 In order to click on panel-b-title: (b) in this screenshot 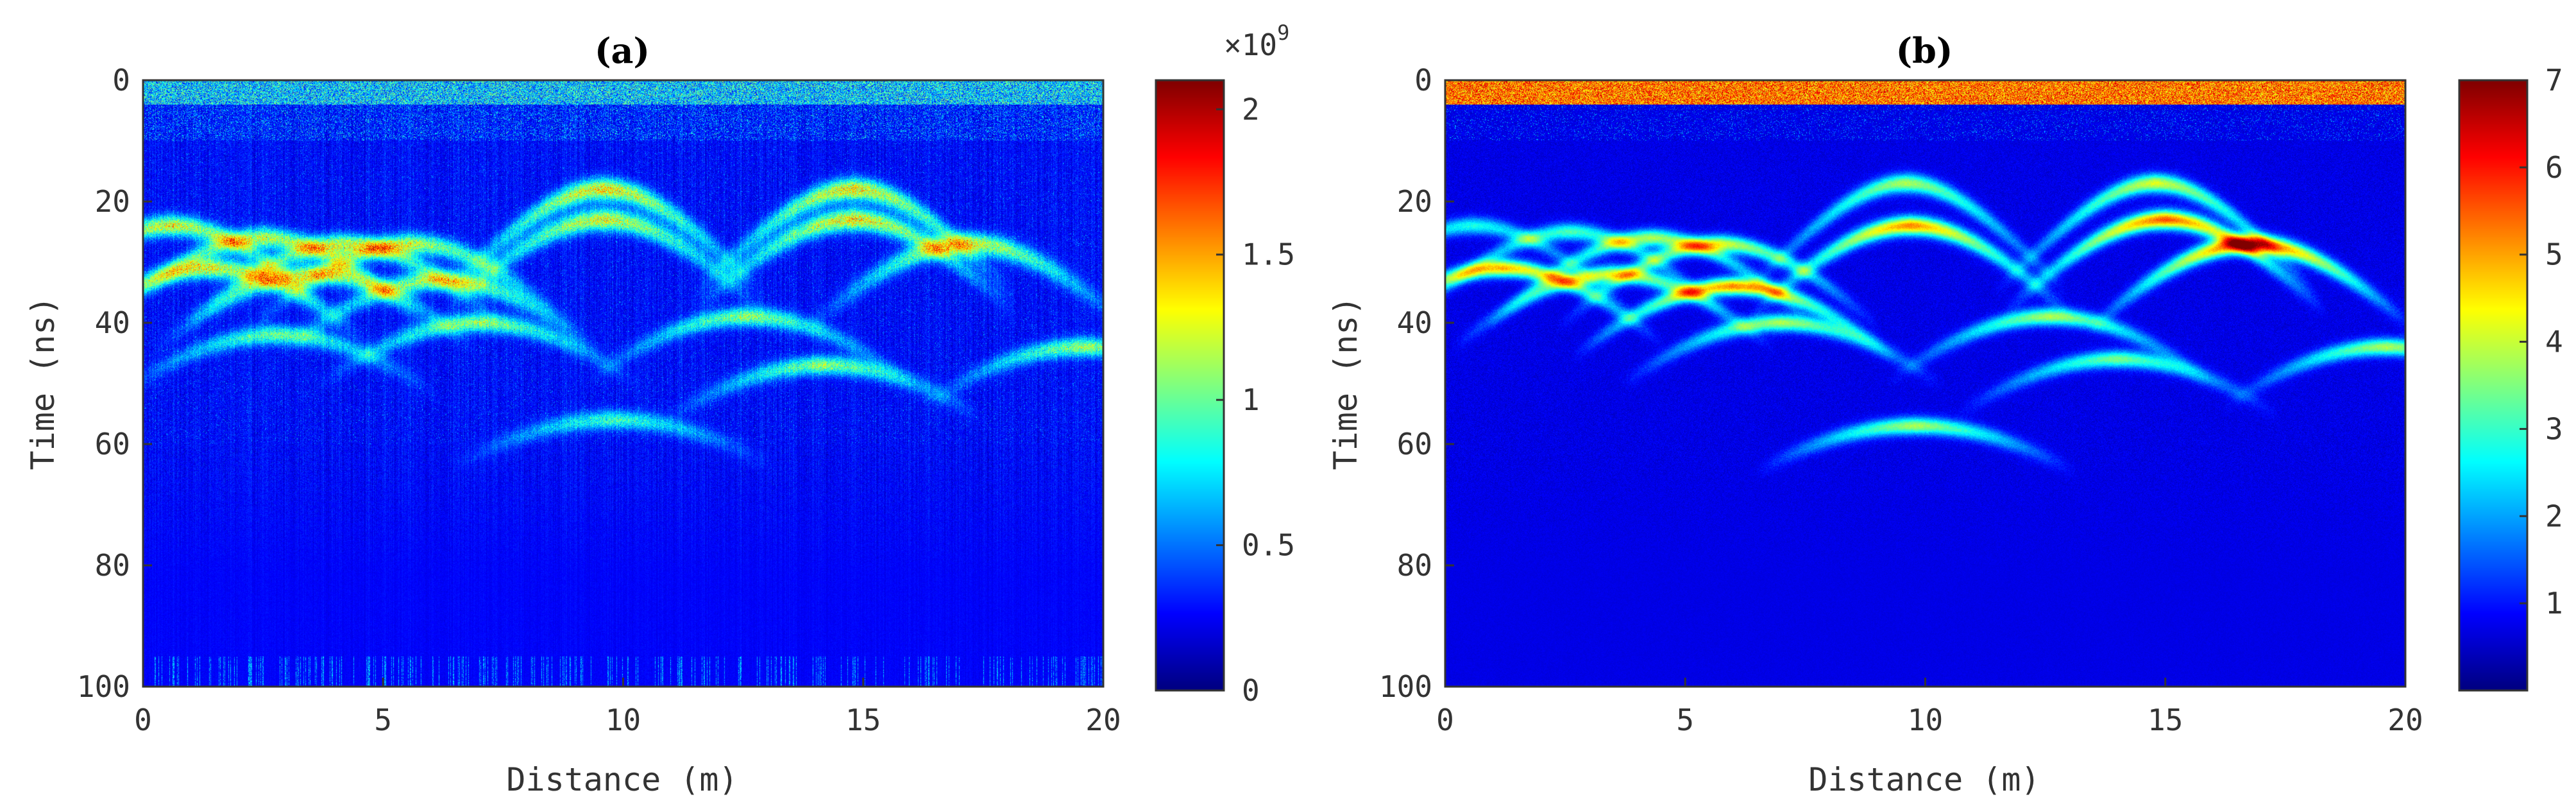, I will do `click(1924, 50)`.